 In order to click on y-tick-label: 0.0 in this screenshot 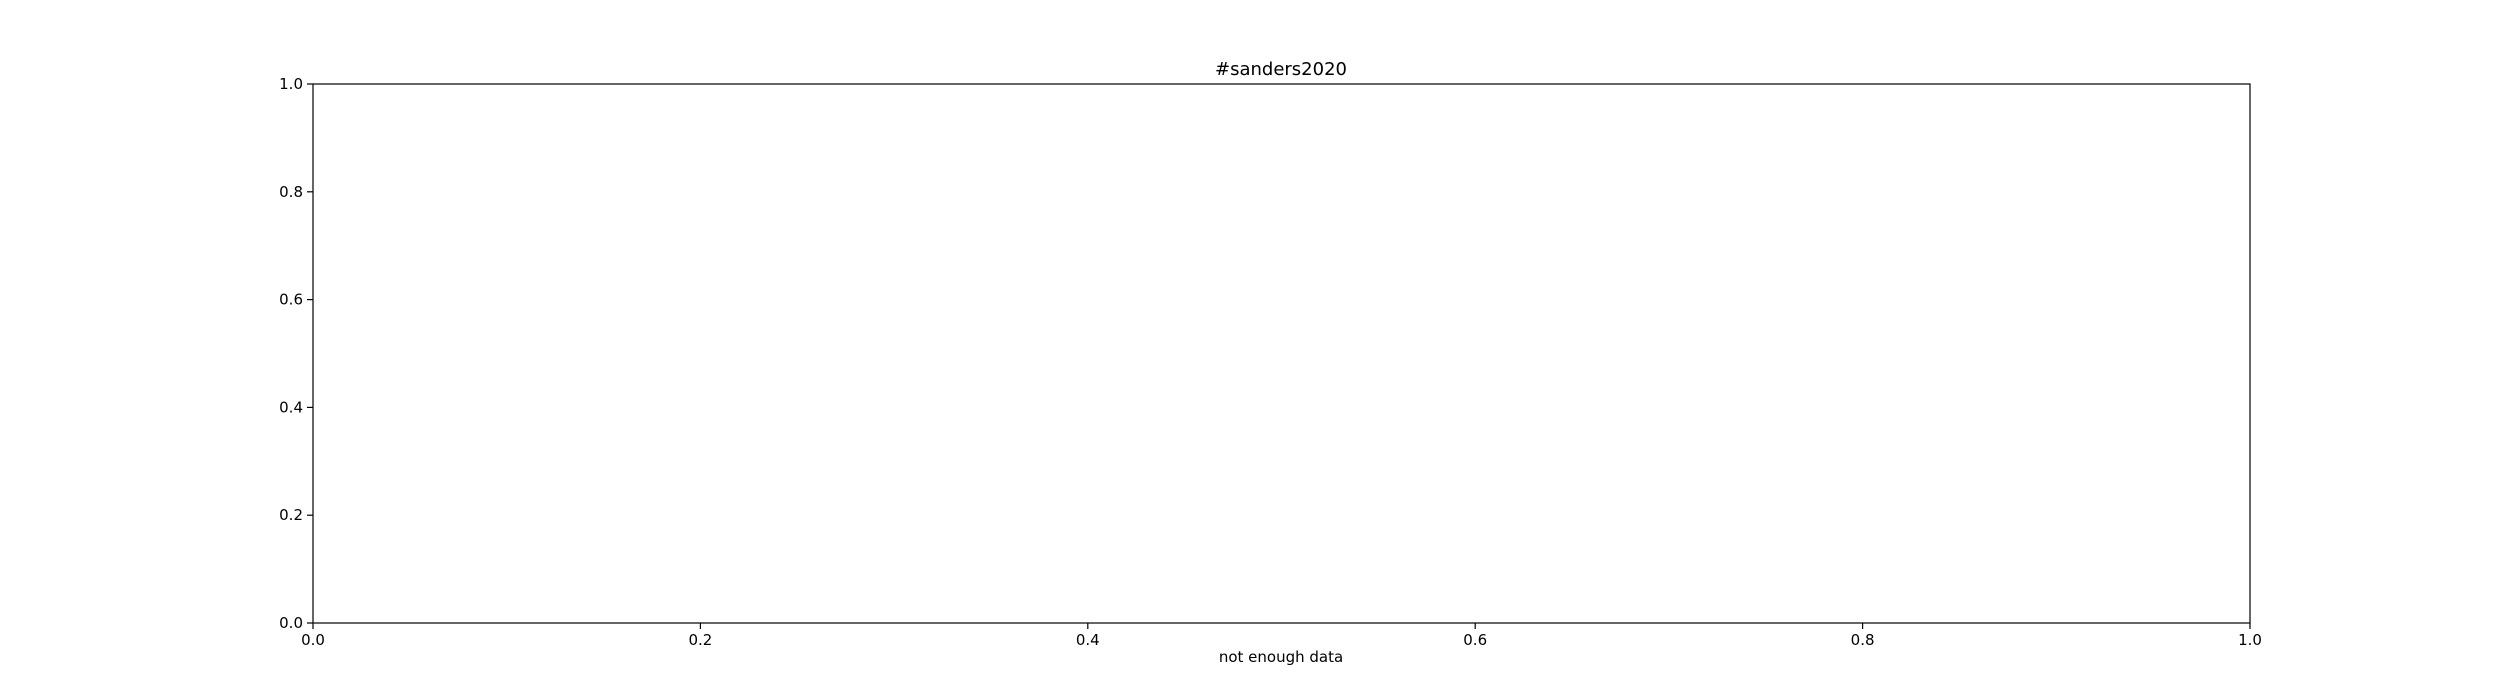, I will do `click(291, 623)`.